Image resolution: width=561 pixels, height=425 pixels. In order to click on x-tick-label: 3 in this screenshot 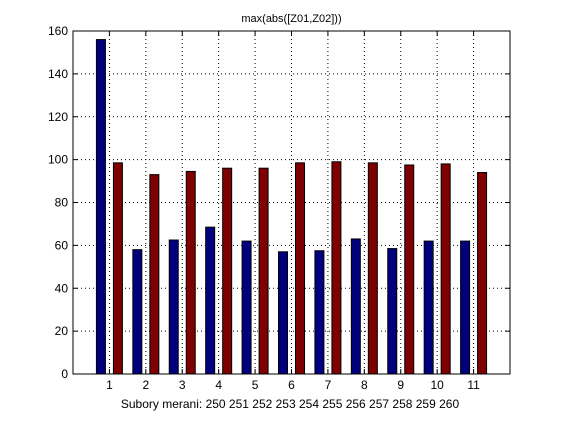, I will do `click(182, 385)`.